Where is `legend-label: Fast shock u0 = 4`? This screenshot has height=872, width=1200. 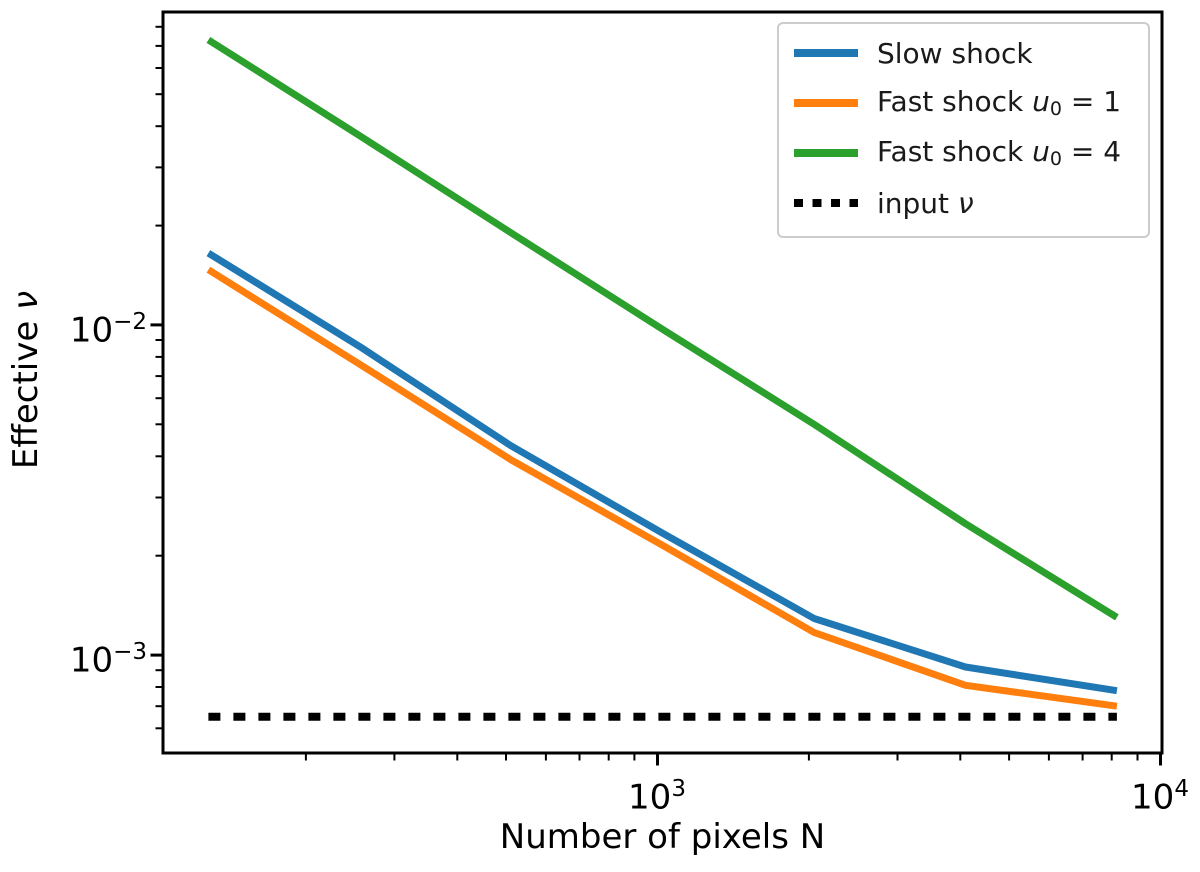
legend-label: Fast shock u0 = 4 is located at coordinates (999, 153).